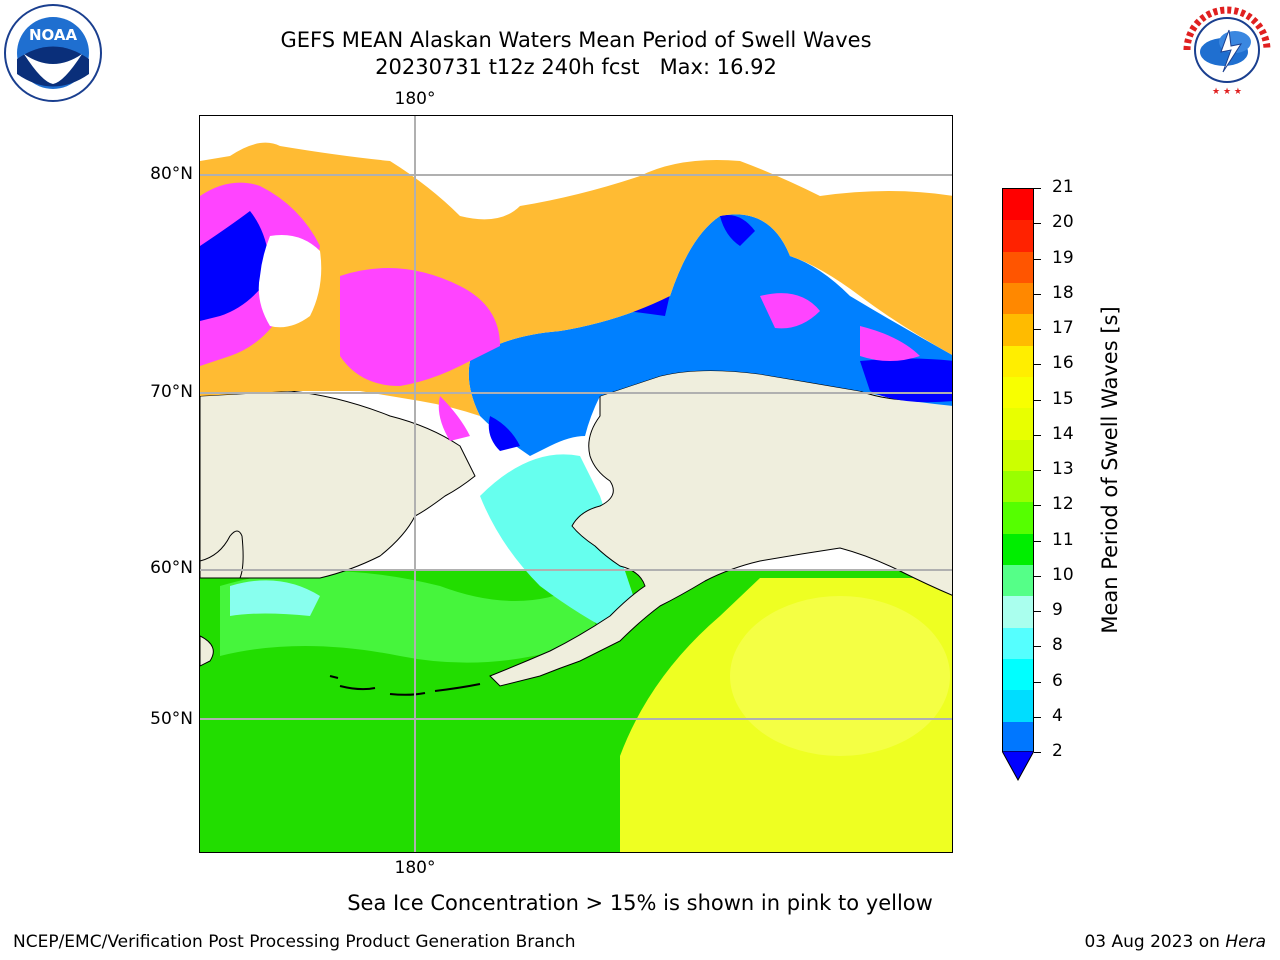 This screenshot has height=960, width=1280. I want to click on credit-date: 03 Aug 2023 on, so click(1155, 942).